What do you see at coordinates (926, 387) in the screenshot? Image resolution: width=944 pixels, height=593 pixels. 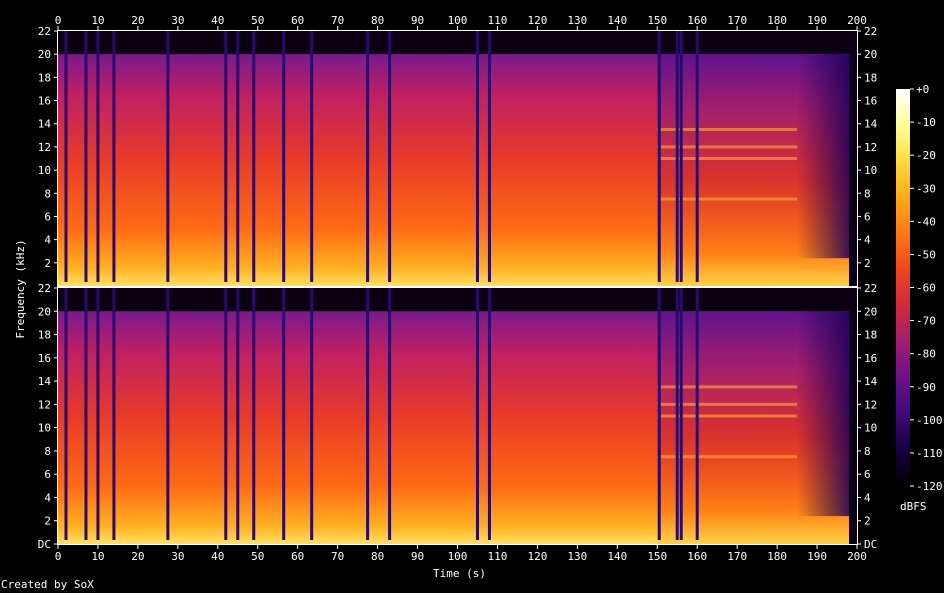 I see `colorbar-tick-label: -90` at bounding box center [926, 387].